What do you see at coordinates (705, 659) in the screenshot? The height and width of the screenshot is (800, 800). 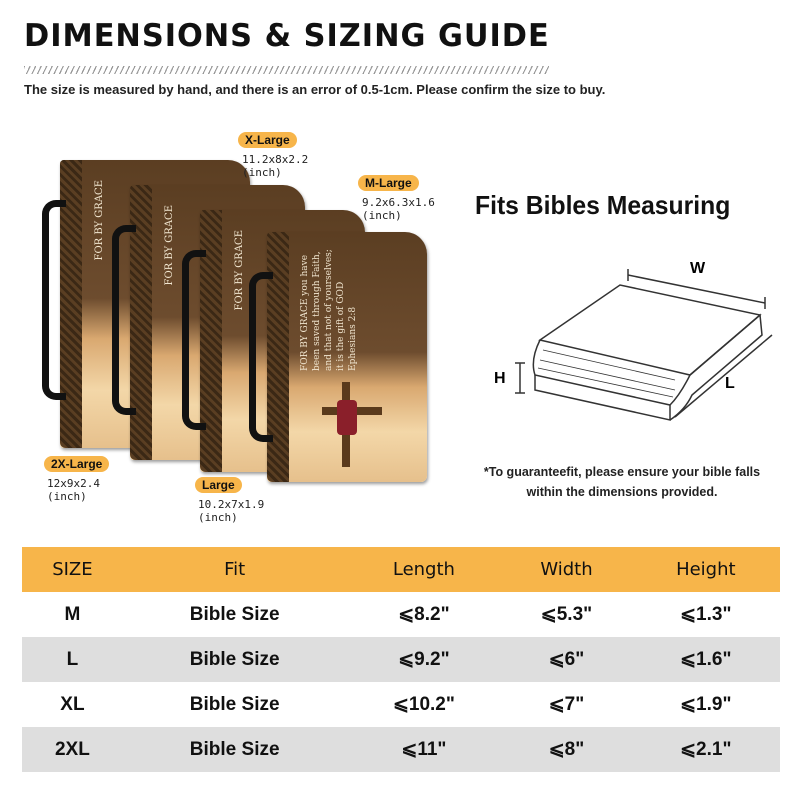 I see `cell-height: ⩽1.6"` at bounding box center [705, 659].